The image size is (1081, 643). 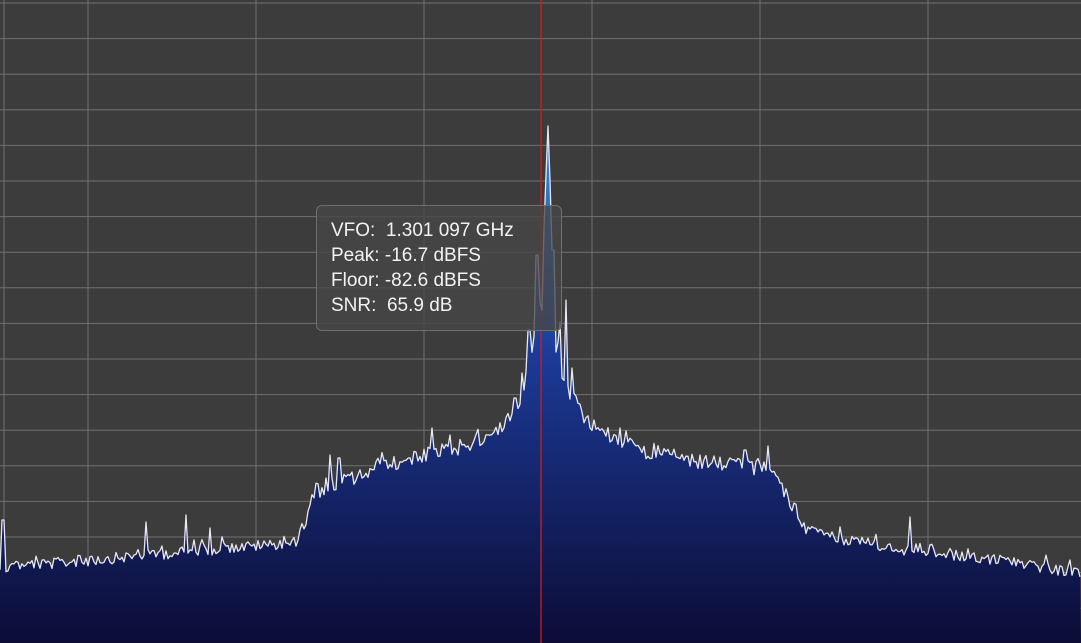 I want to click on snr-value: 65.9 dB, so click(x=419, y=305).